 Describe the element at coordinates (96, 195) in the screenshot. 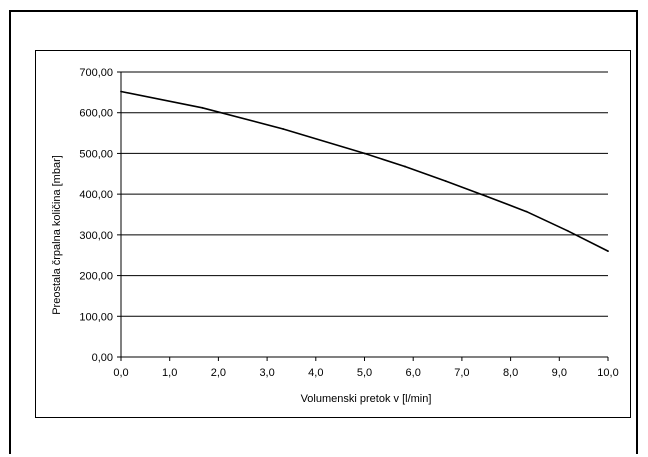

I see `y-tick-label: 400,00` at that location.